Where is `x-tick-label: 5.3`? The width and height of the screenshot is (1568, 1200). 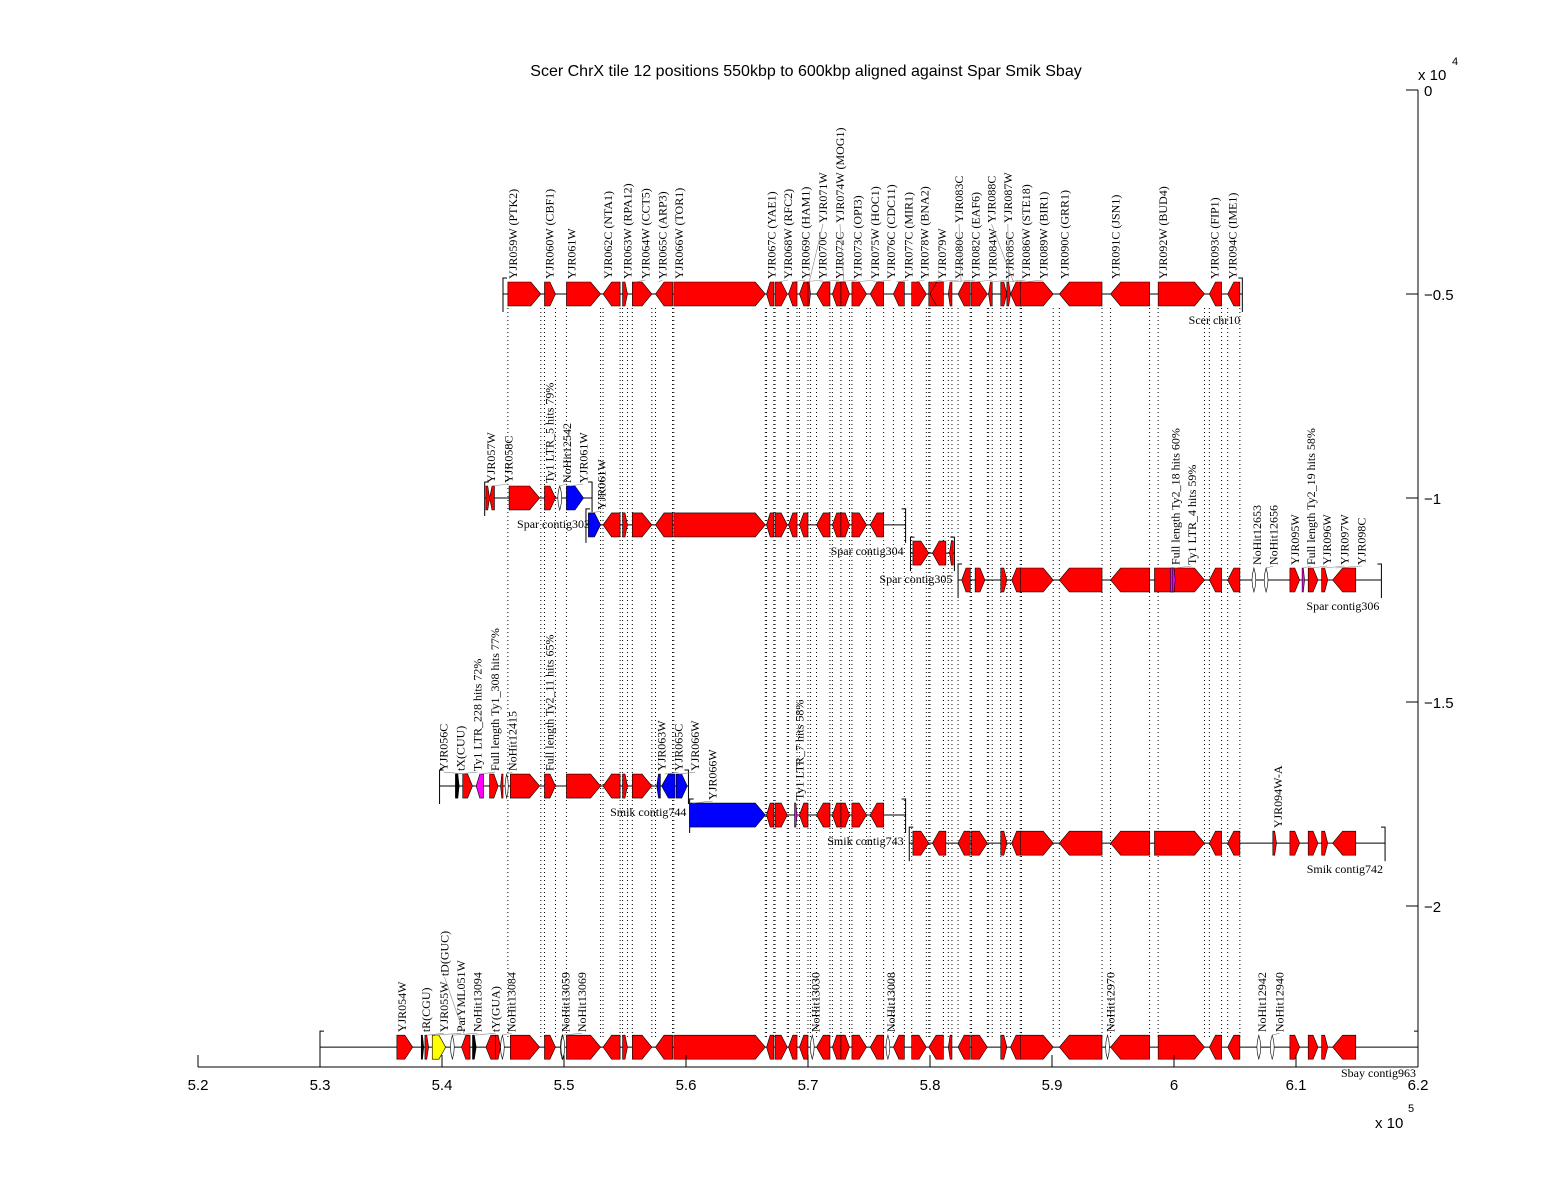 x-tick-label: 5.3 is located at coordinates (320, 1085).